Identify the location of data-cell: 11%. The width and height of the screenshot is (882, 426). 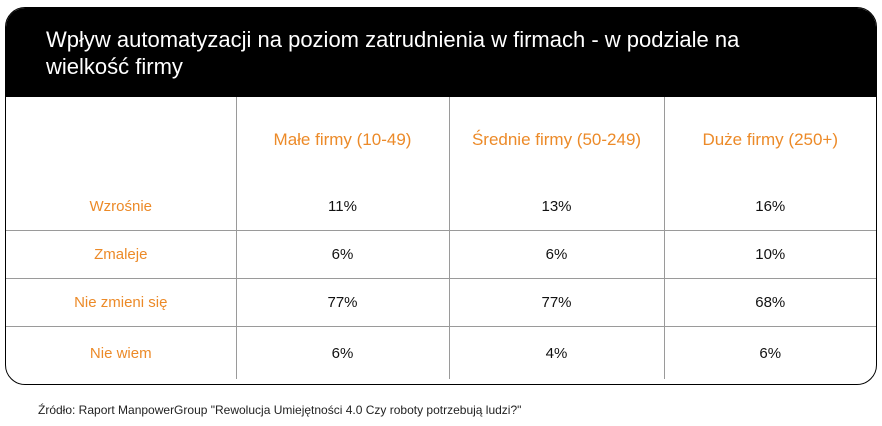
(342, 207).